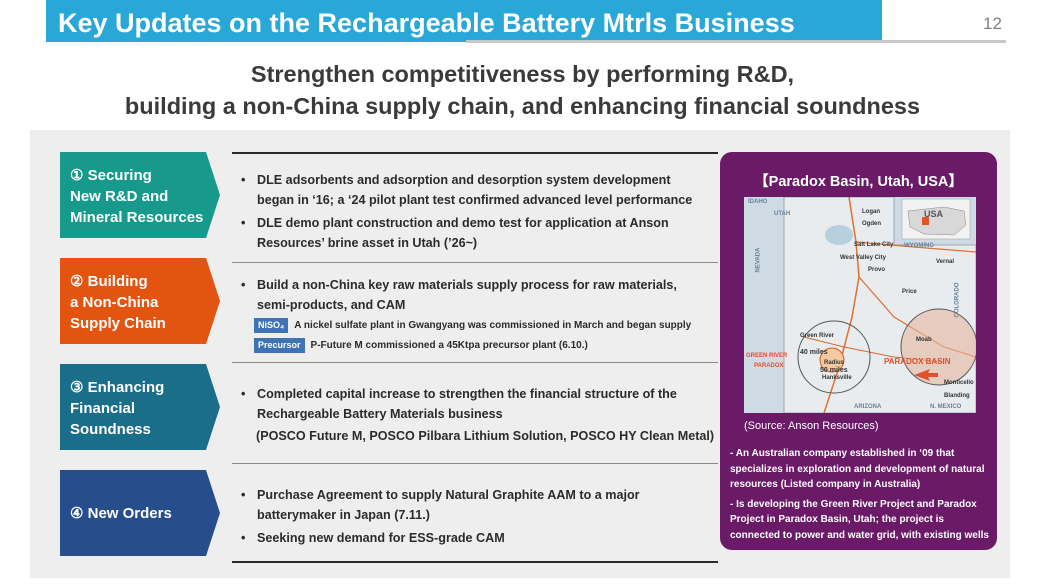  I want to click on map-city-label: Logan, so click(871, 212).